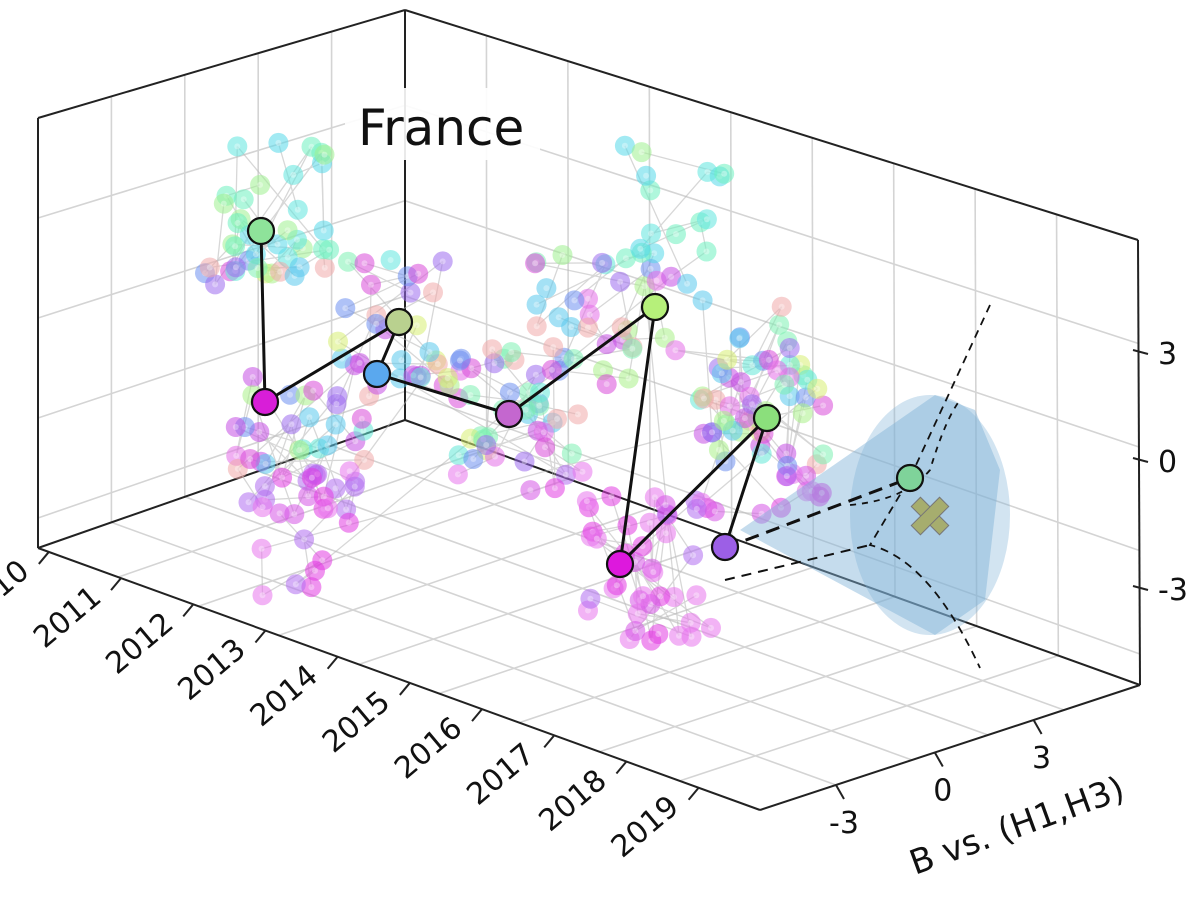 The height and width of the screenshot is (918, 1192). Describe the element at coordinates (1140, 460) in the screenshot. I see `z-tick` at that location.